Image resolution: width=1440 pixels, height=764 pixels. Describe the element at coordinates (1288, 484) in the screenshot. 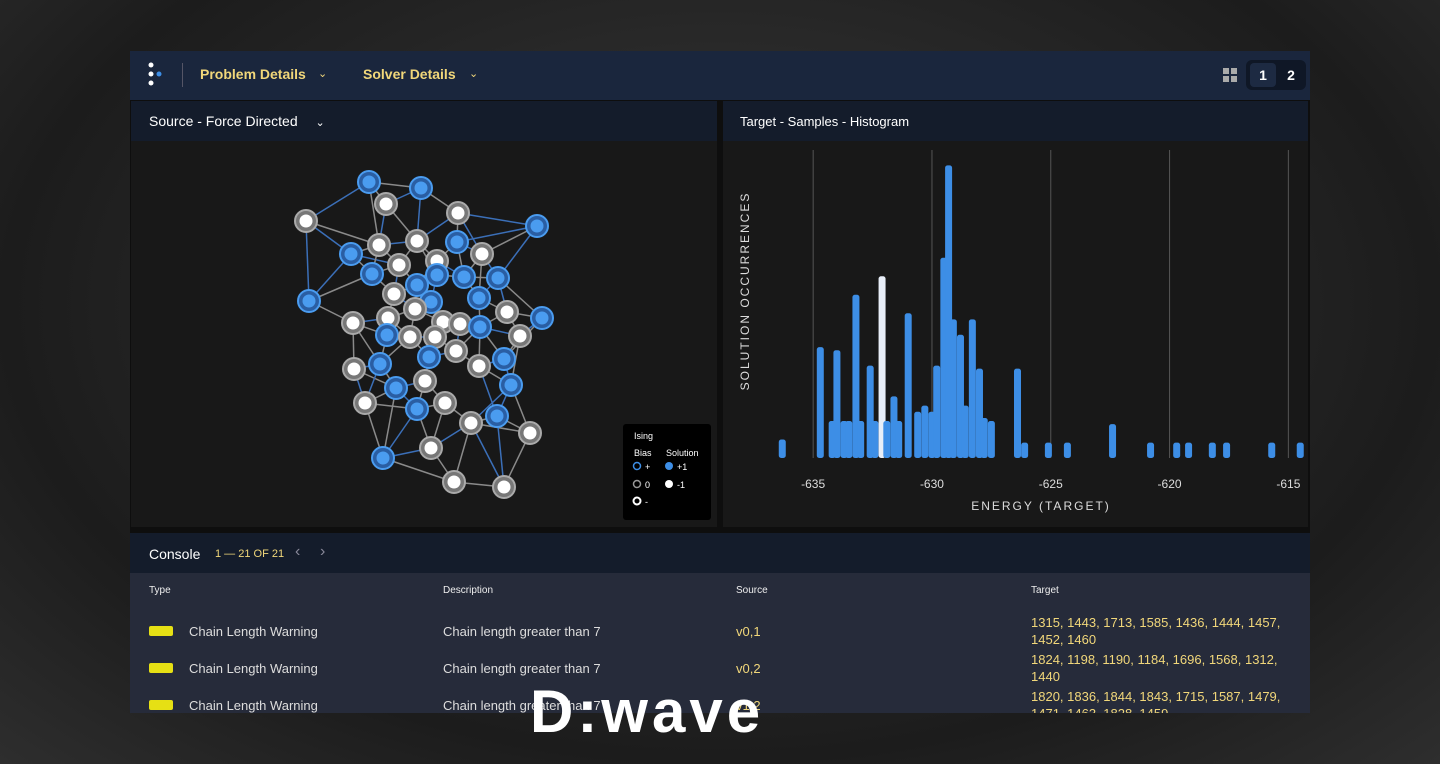

I see `x-tick-label: -615` at that location.